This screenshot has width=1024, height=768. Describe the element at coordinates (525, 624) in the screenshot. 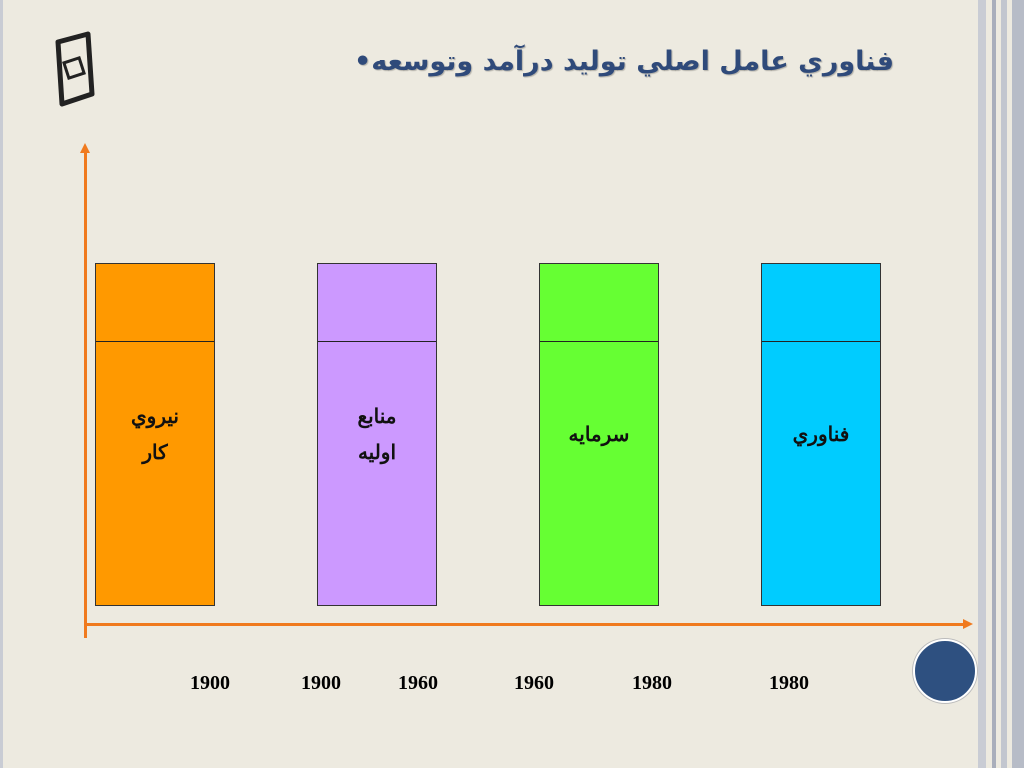

I see `x-axis` at that location.